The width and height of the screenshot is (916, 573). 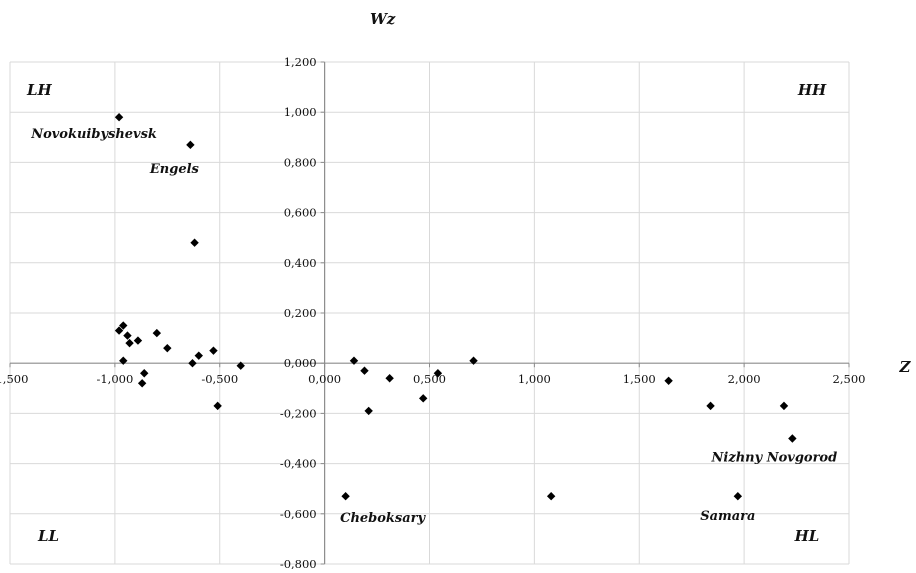 What do you see at coordinates (174, 169) in the screenshot?
I see `annotation-engels: Engels` at bounding box center [174, 169].